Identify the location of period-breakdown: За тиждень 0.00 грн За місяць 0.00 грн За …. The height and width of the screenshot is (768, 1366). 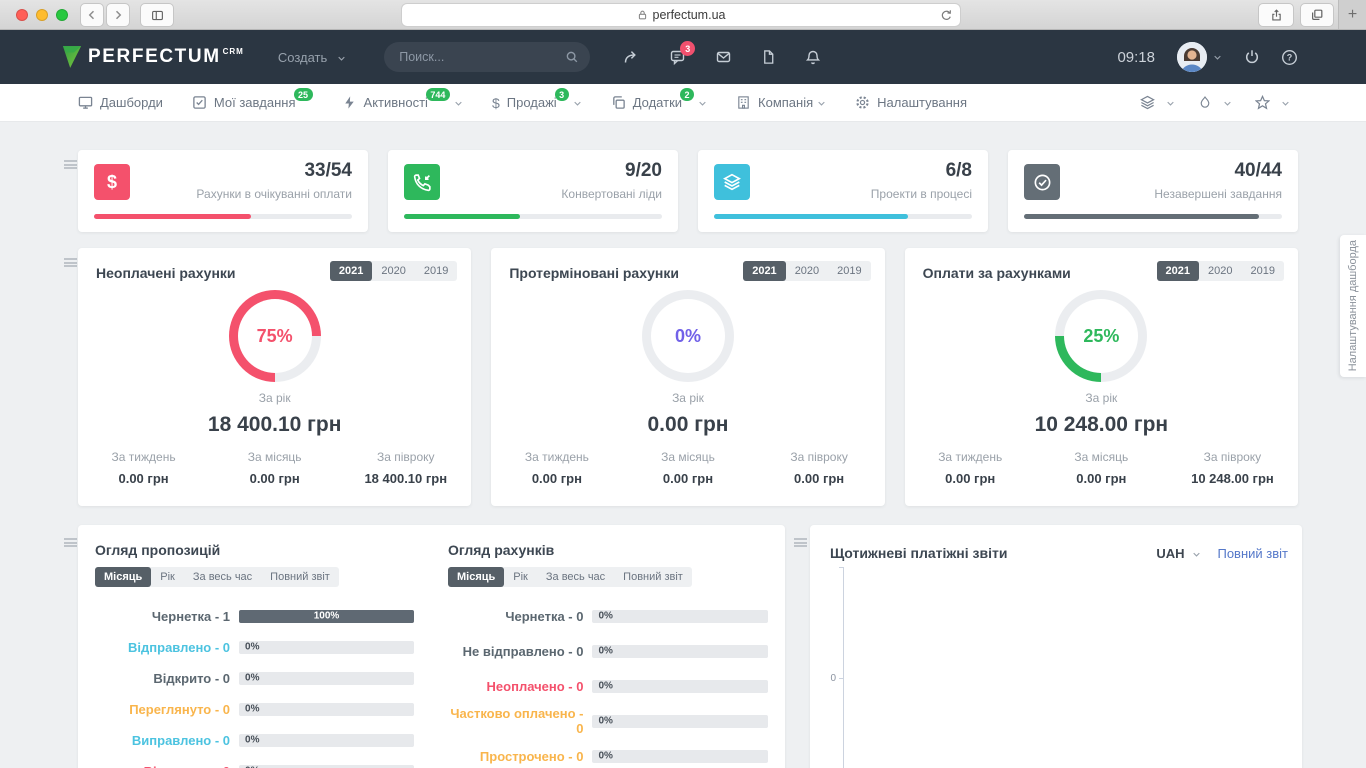
(1101, 468).